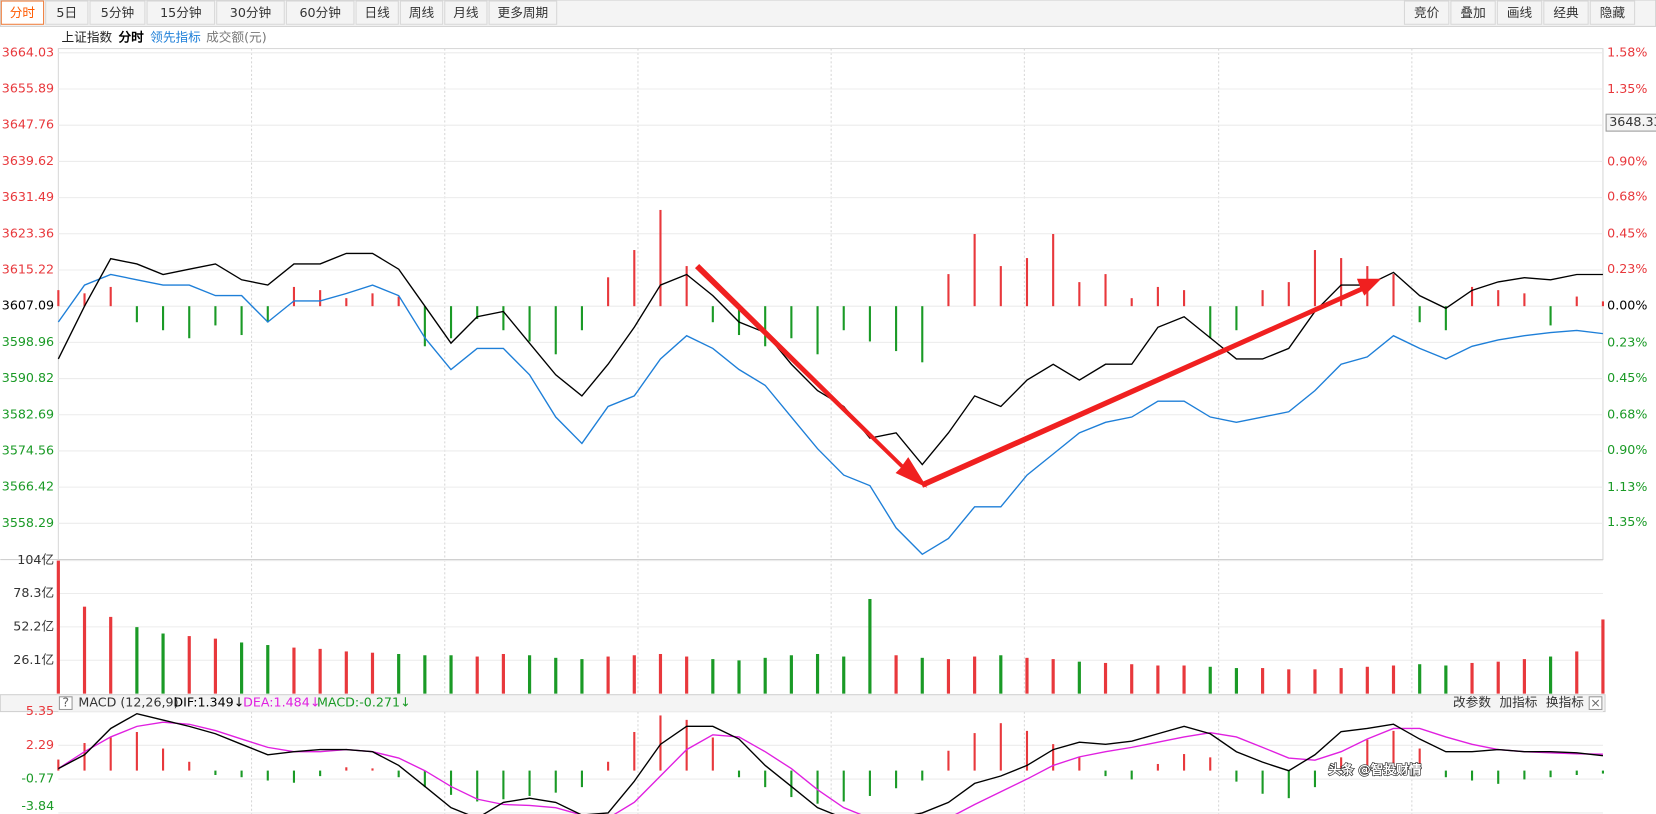 This screenshot has height=814, width=1656. Describe the element at coordinates (1151, 383) in the screenshot. I see `arrow-up` at that location.